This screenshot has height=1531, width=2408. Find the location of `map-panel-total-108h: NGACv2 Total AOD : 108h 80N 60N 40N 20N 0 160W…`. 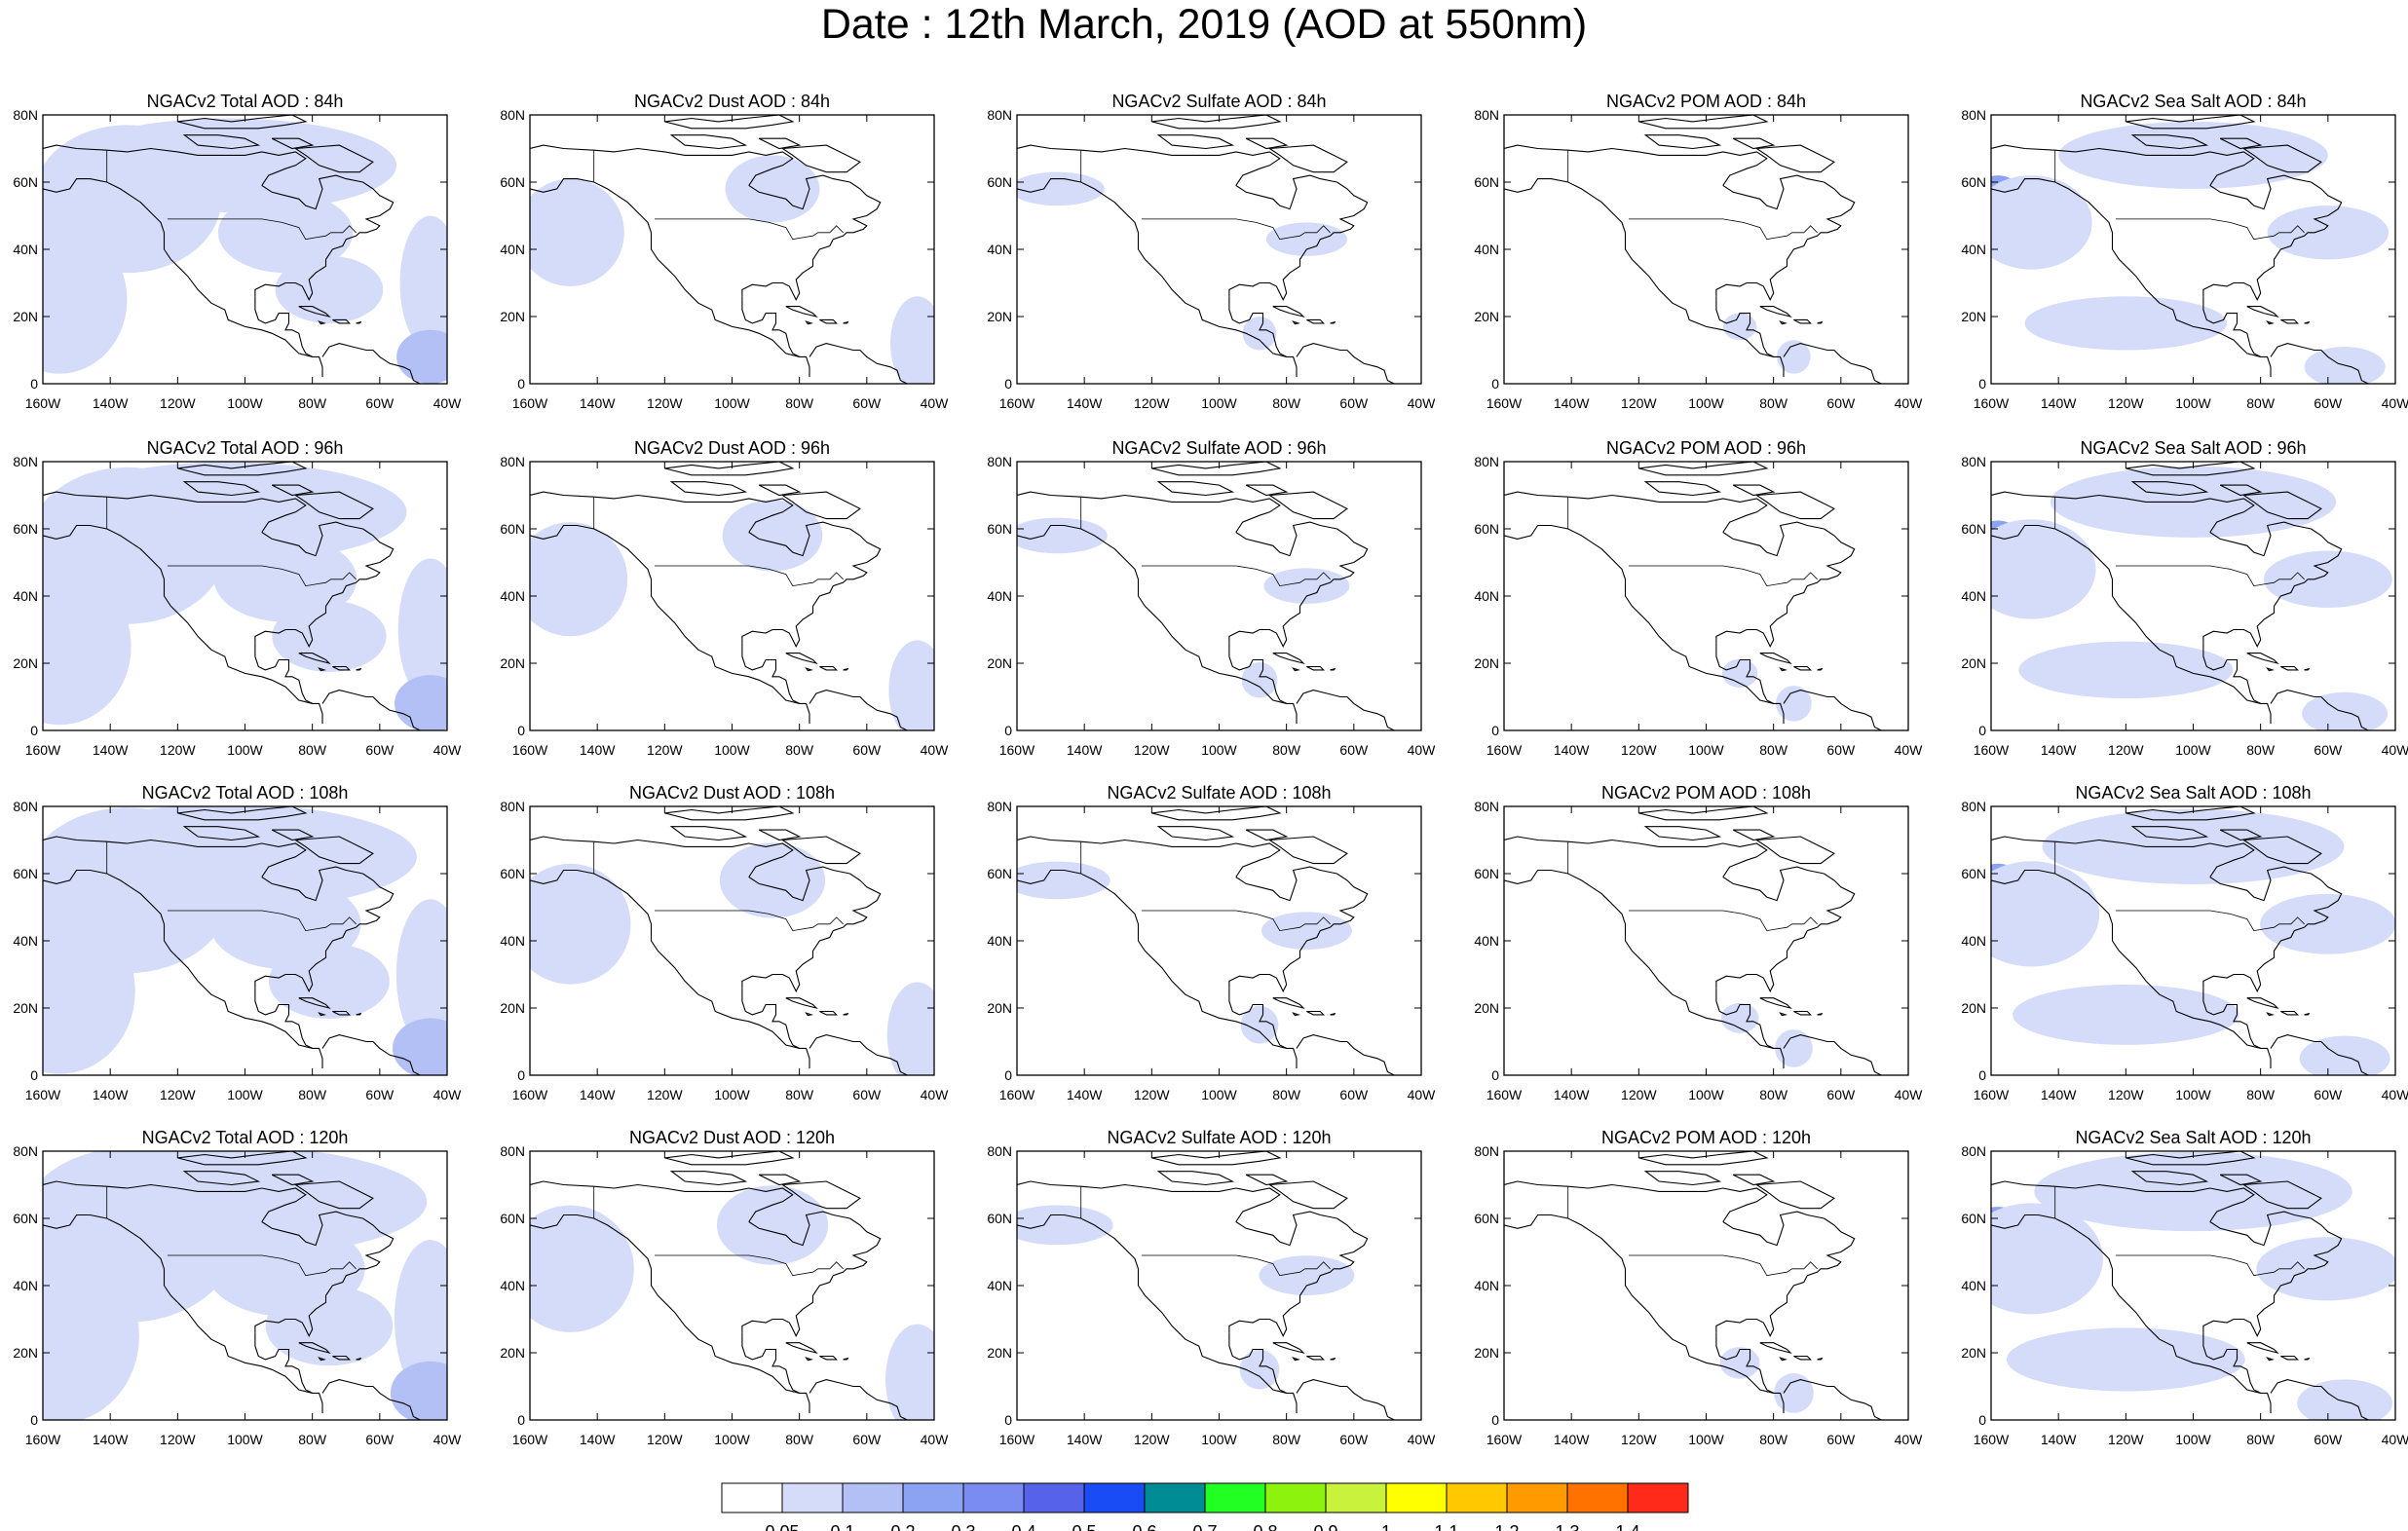

map-panel-total-108h: NGACv2 Total AOD : 108h 80N 60N 40N 20N 0 160W… is located at coordinates (237, 943).